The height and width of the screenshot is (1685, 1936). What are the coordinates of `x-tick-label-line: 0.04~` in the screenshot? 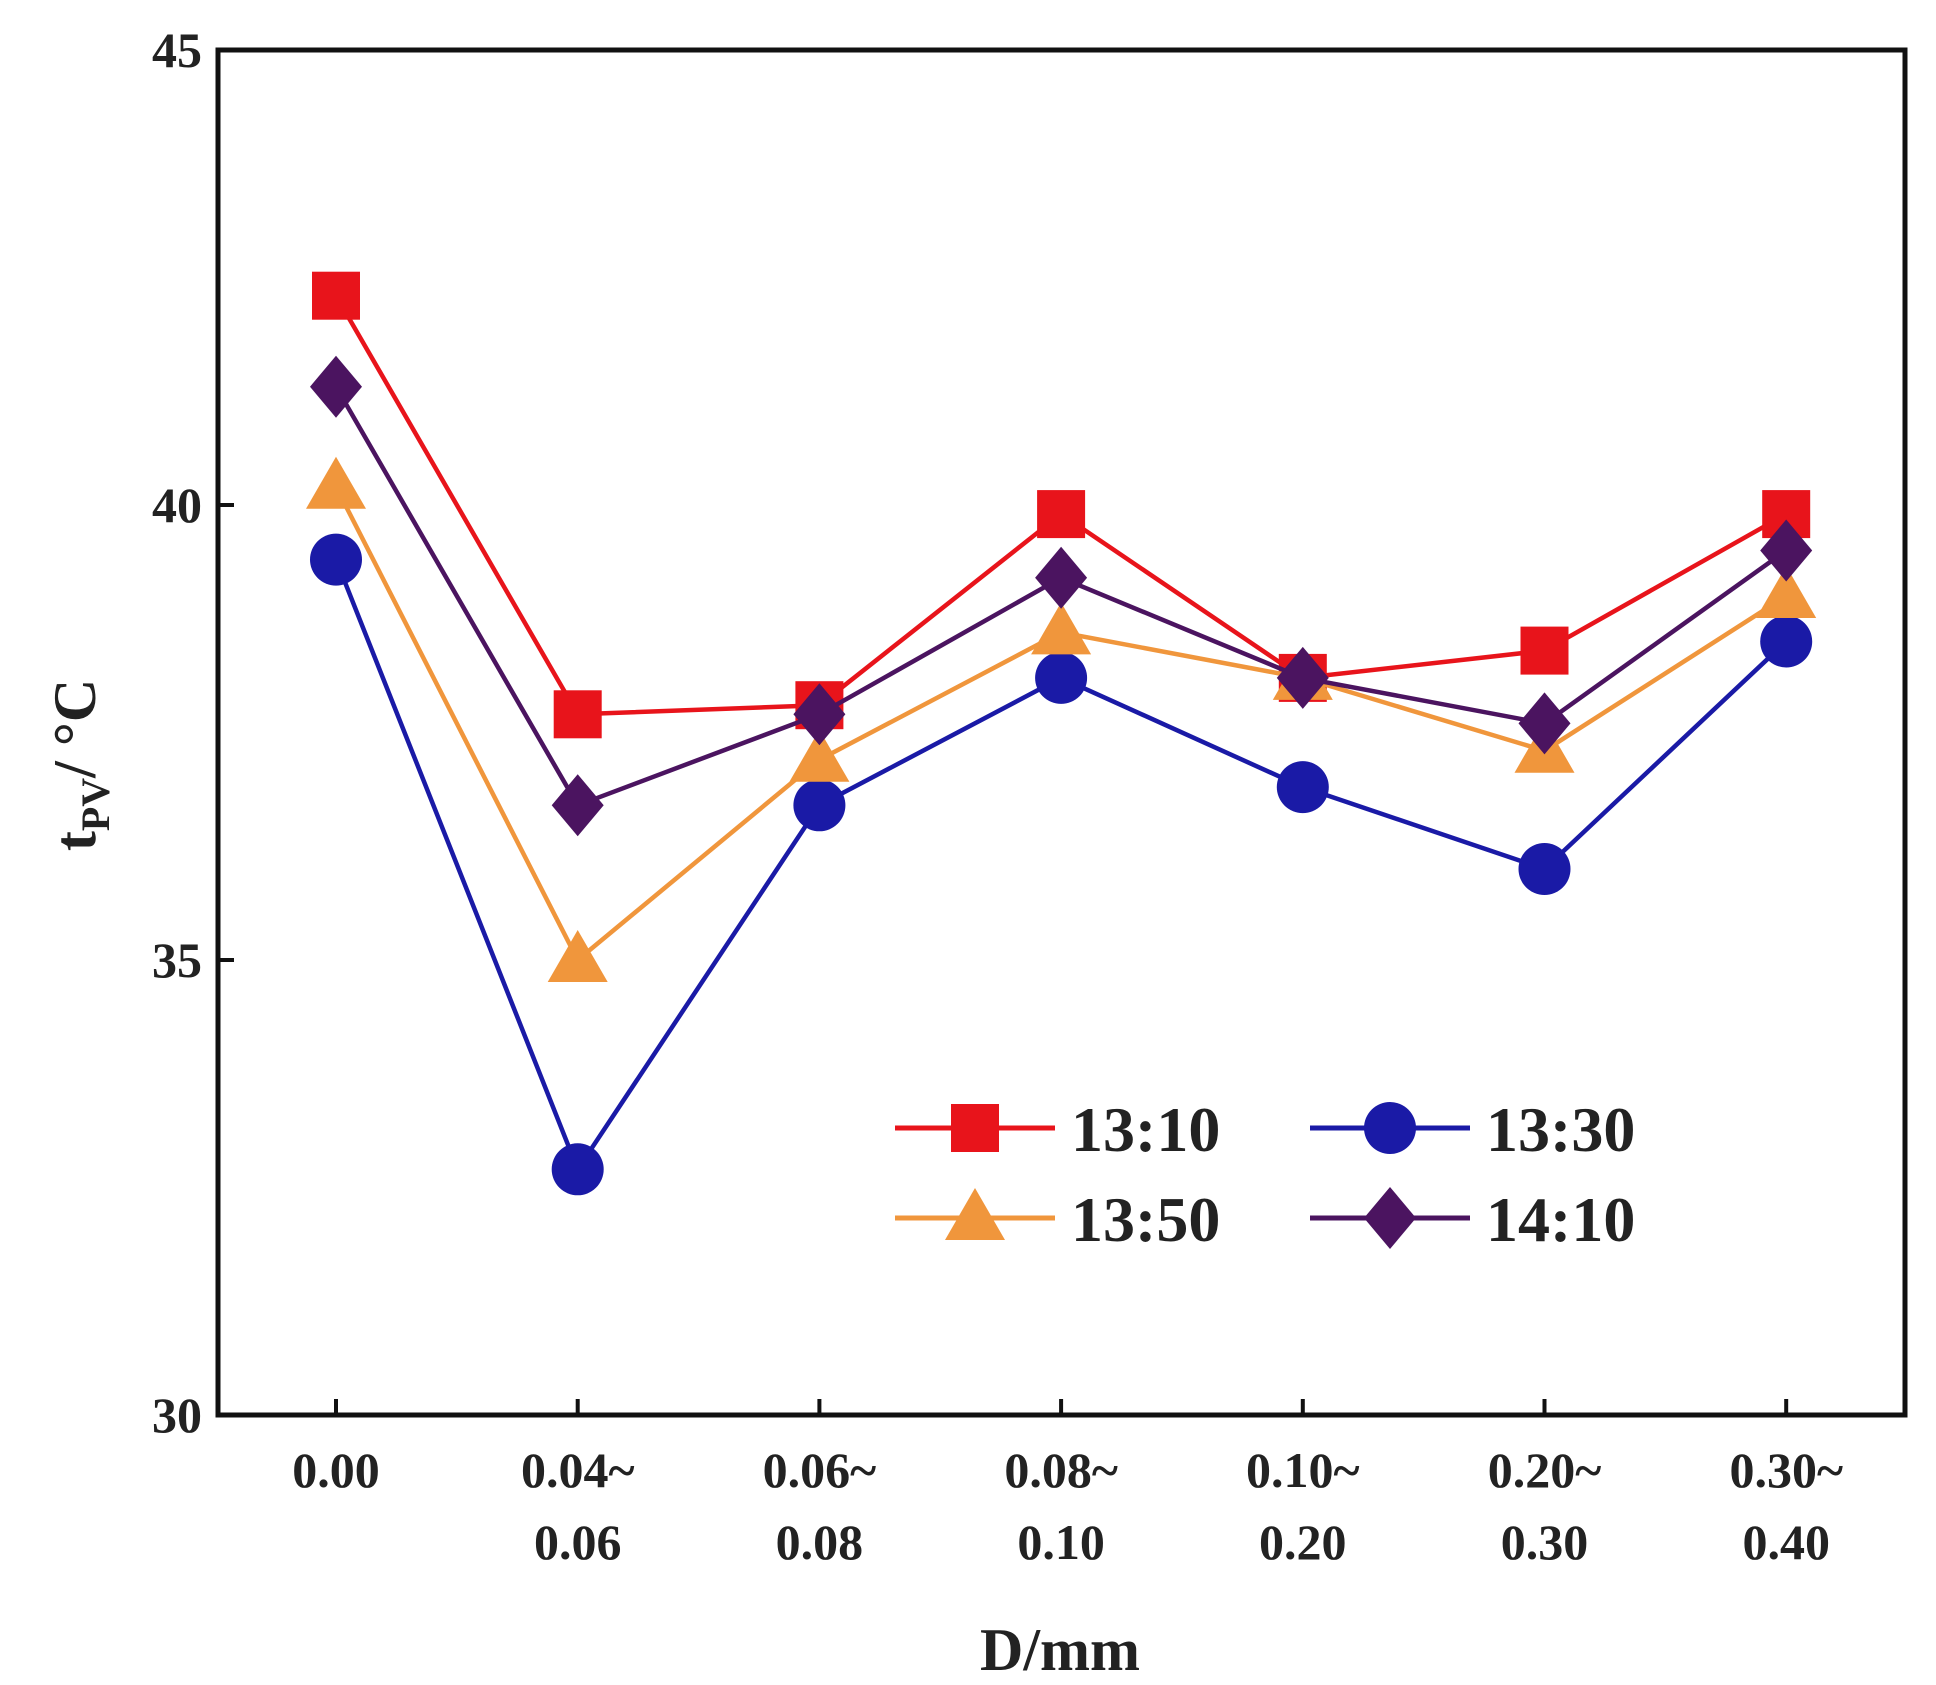 It's located at (578, 1470).